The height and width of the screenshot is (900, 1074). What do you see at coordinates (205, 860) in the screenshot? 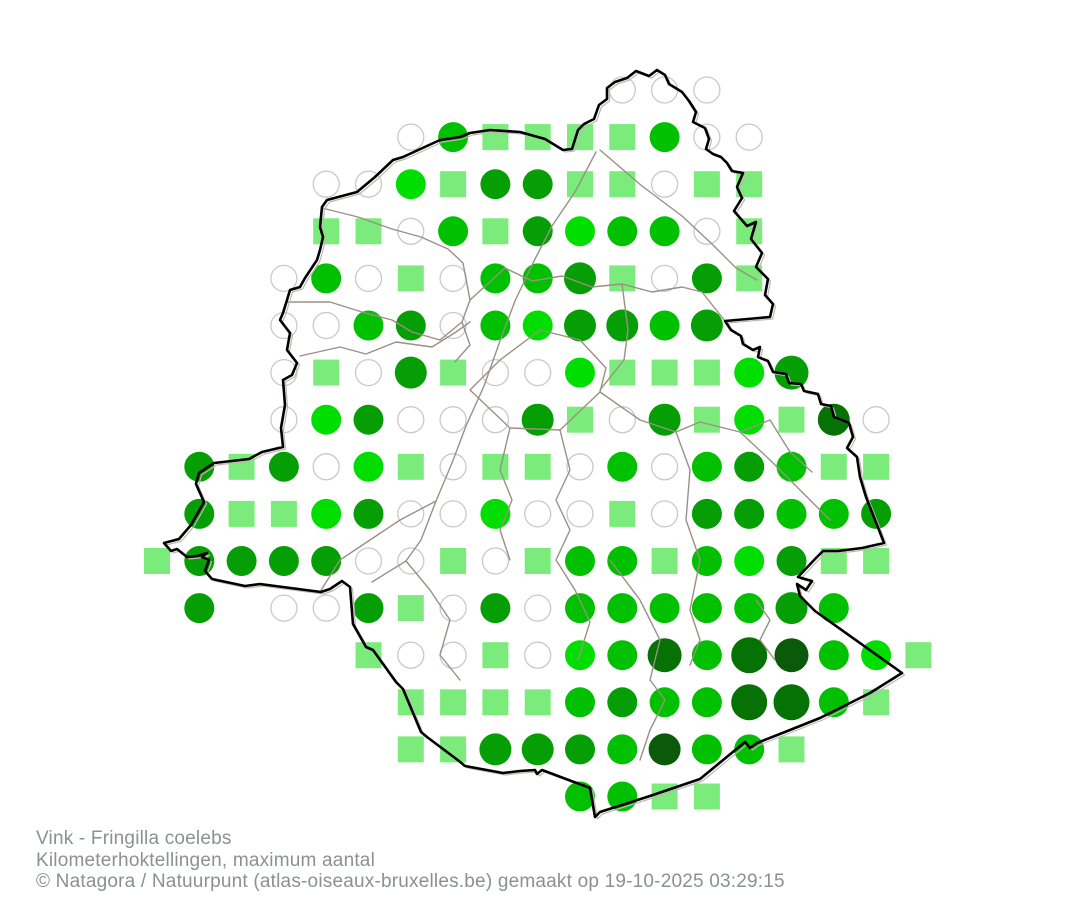
I see `survey-subtitle: Kilometerhoktellingen, maximum aantal` at bounding box center [205, 860].